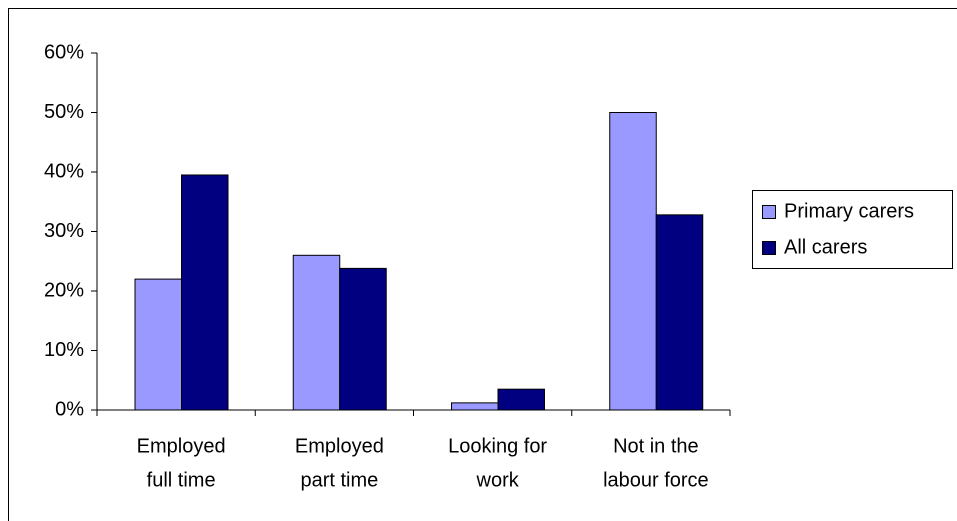 This screenshot has height=521, width=957. Describe the element at coordinates (497, 446) in the screenshot. I see `x-tick-label: Looking for` at that location.